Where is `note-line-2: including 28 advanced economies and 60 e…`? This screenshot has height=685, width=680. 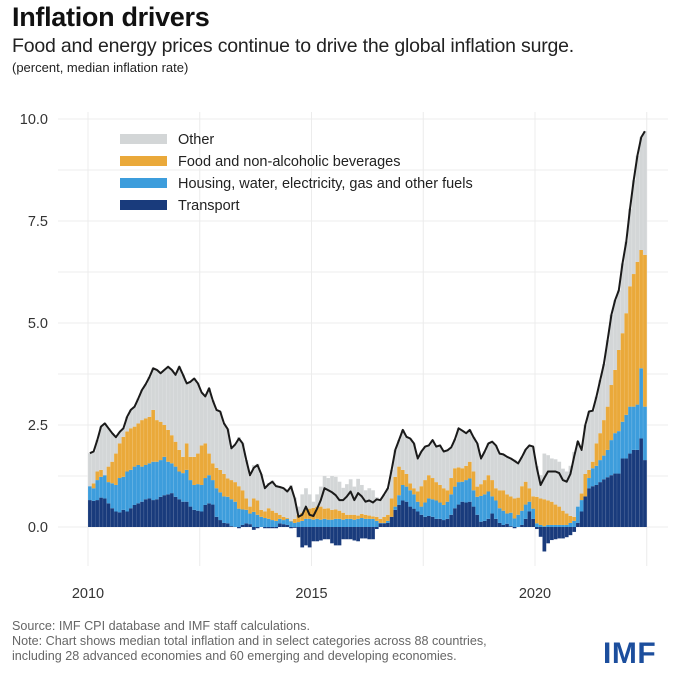
note-line-2: including 28 advanced economies and 60 e… is located at coordinates (234, 656).